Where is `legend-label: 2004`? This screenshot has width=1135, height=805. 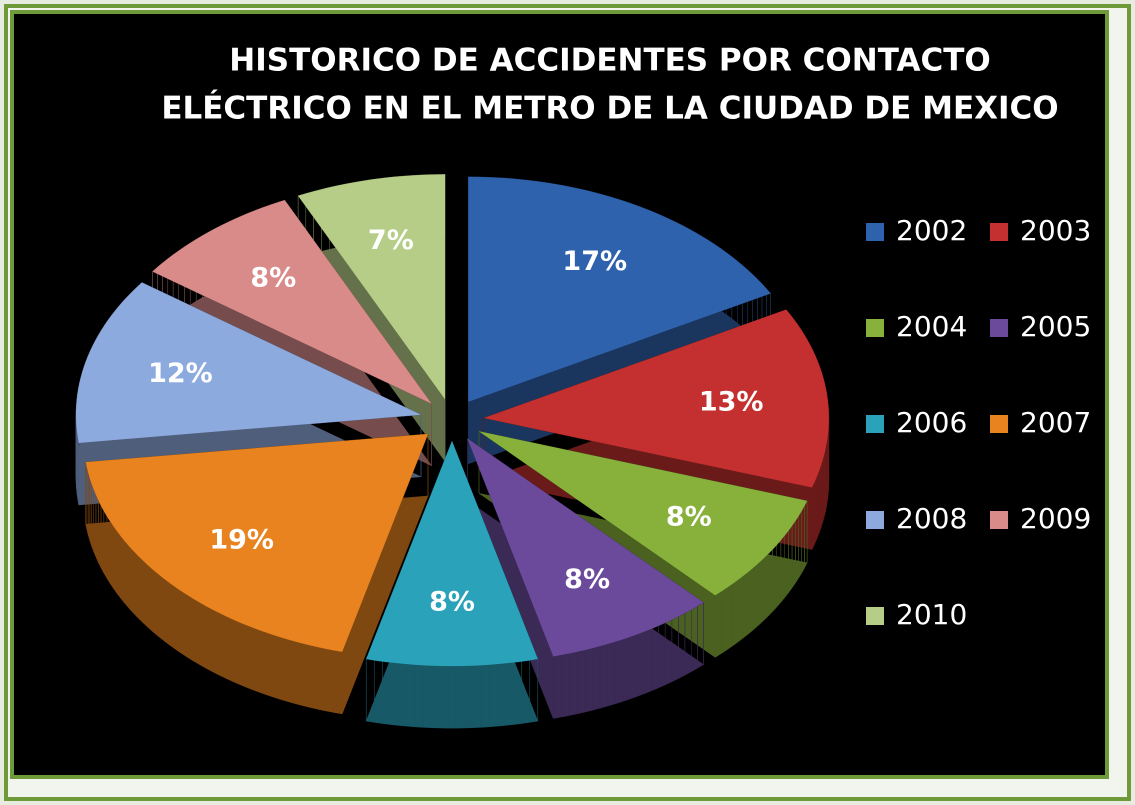
legend-label: 2004 is located at coordinates (931, 326).